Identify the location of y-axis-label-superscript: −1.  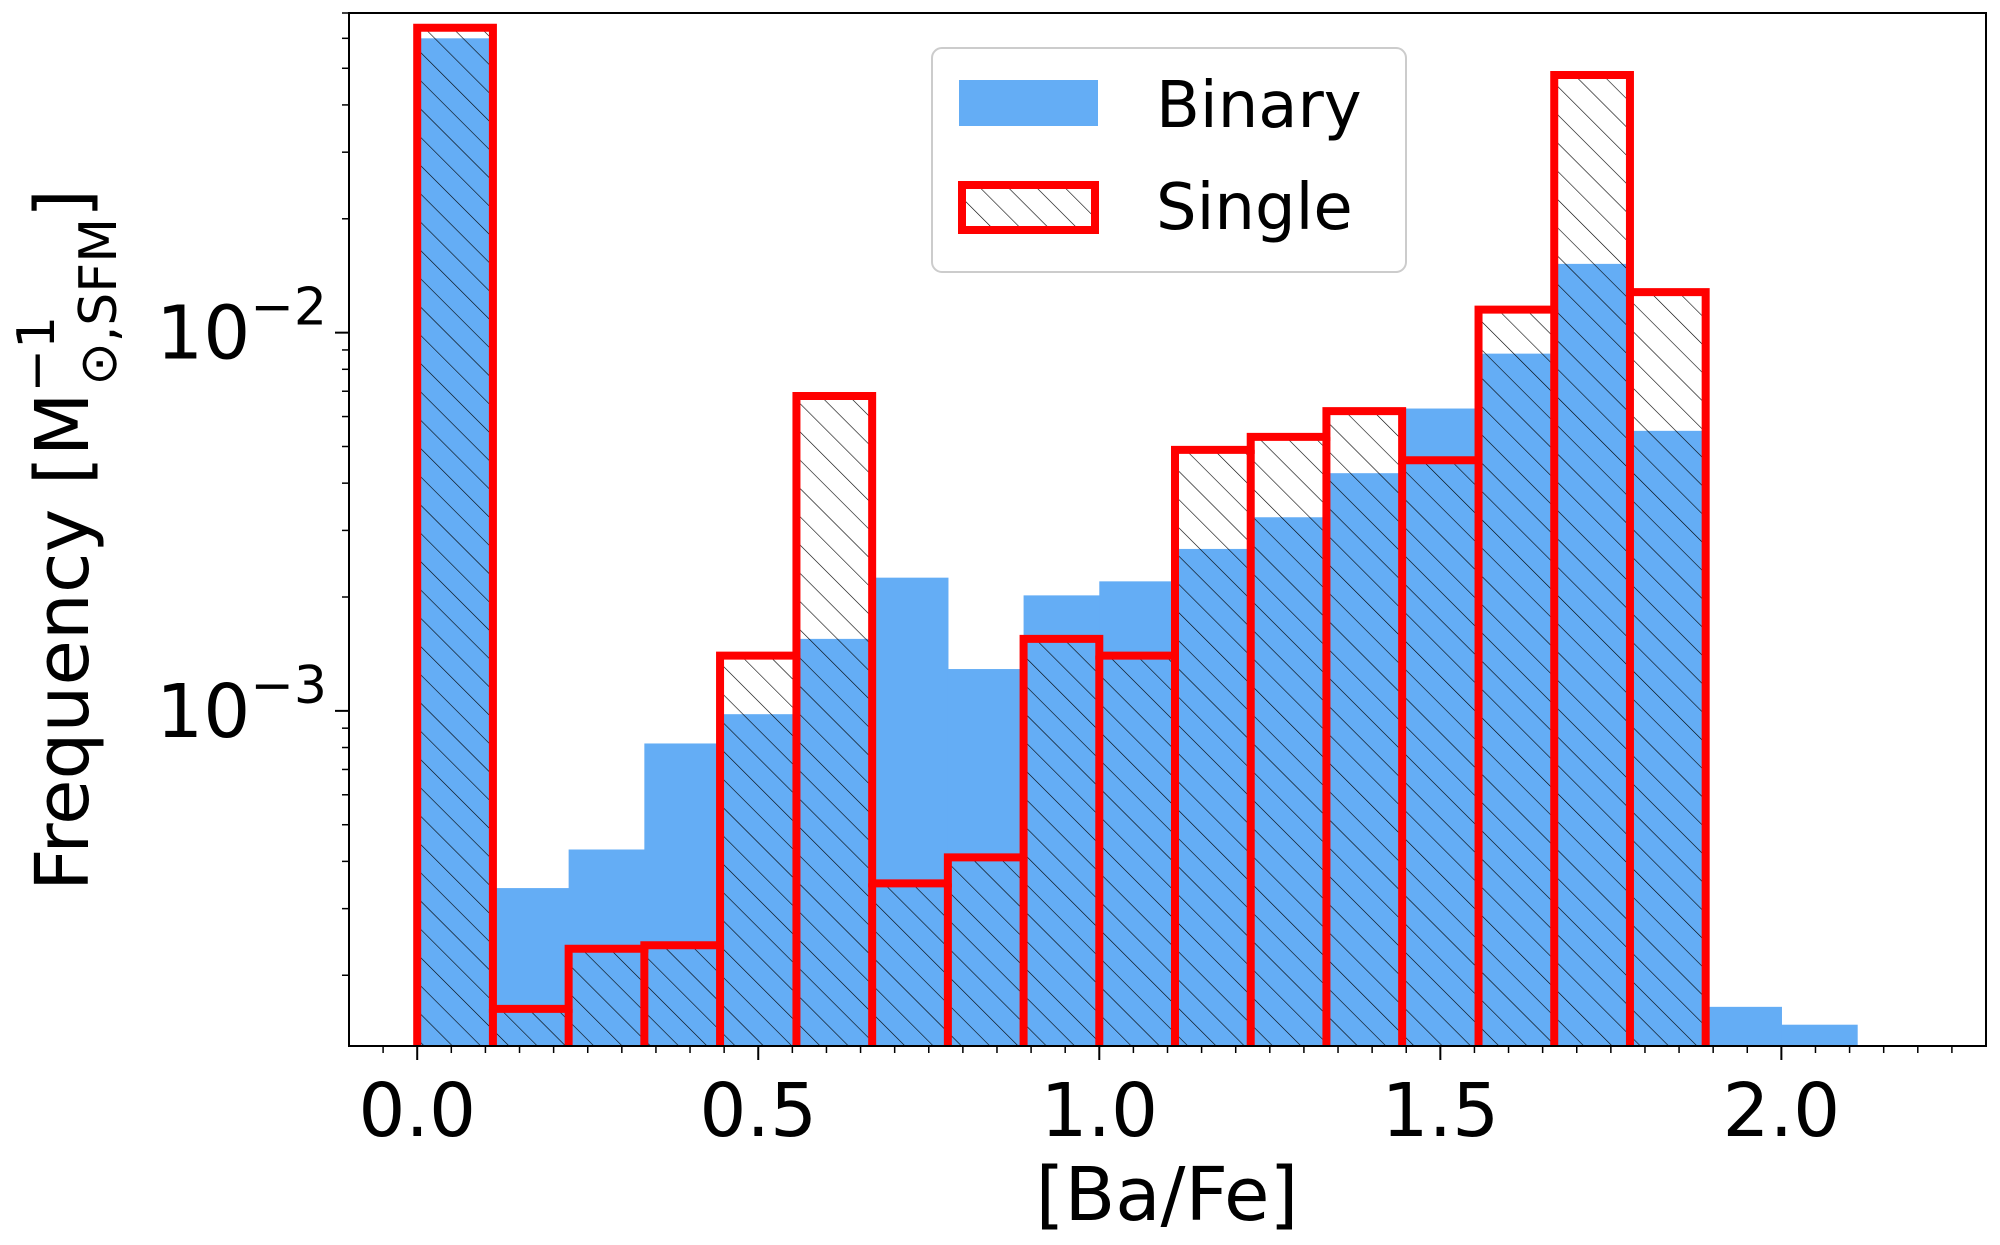
(37, 354).